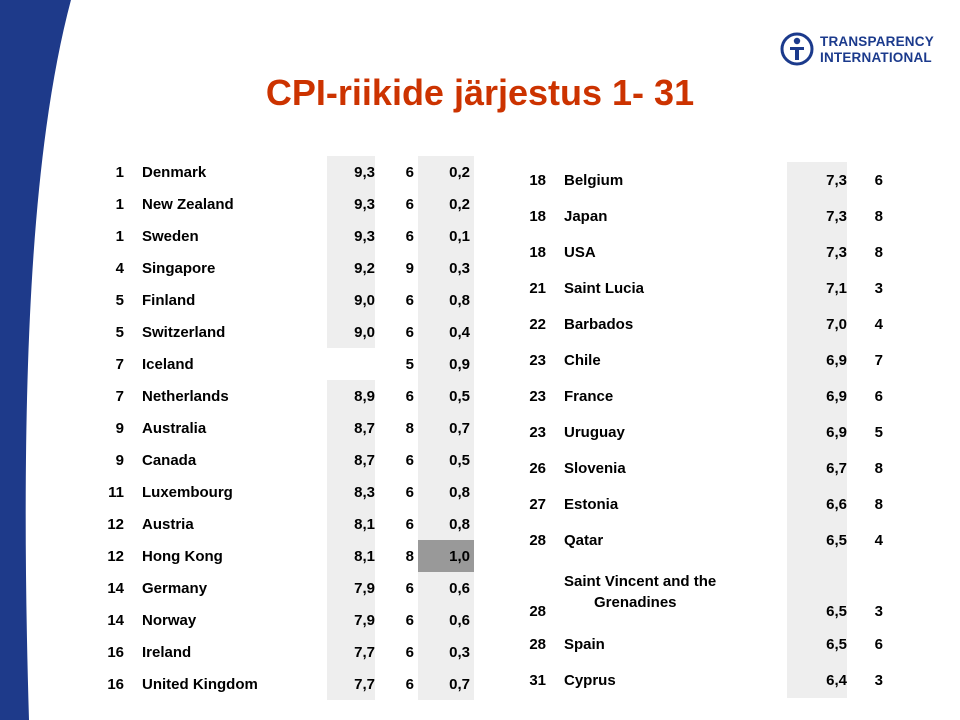  Describe the element at coordinates (282, 268) in the screenshot. I see `table-row: 4 Singapore 9,2 9 0,3` at that location.